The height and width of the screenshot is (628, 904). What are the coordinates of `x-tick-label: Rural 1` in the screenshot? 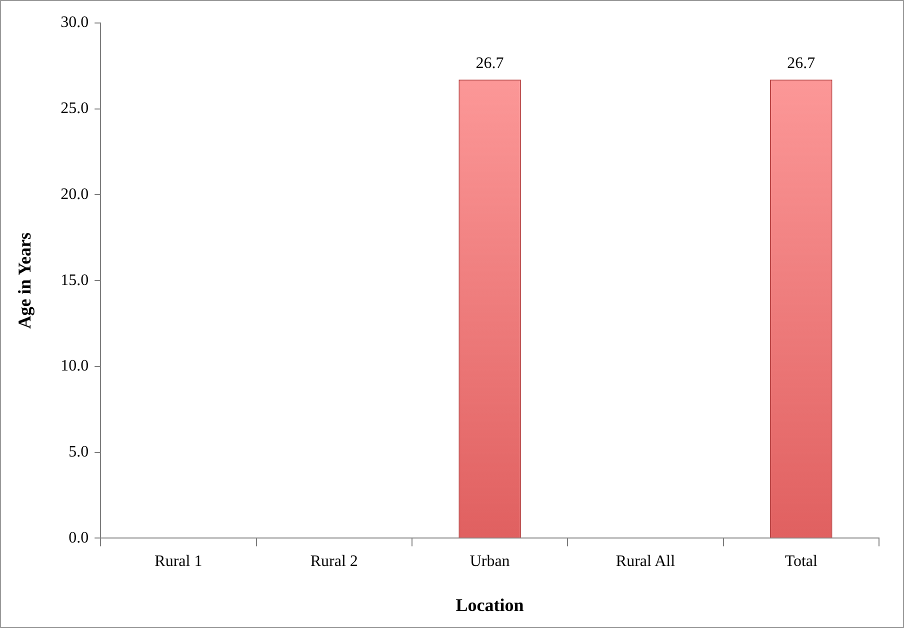 It's located at (178, 561).